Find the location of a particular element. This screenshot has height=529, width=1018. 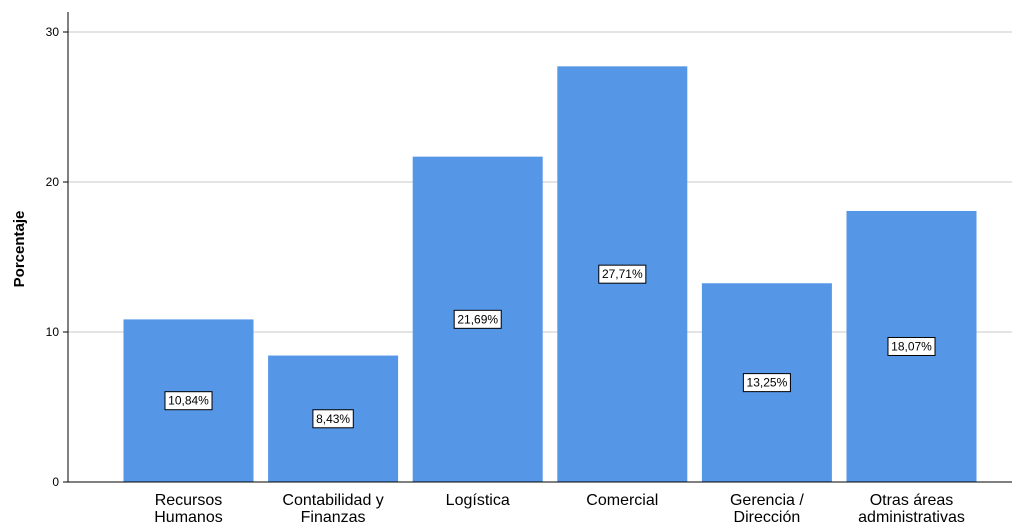

data-label-2: 21,69% is located at coordinates (477, 319).